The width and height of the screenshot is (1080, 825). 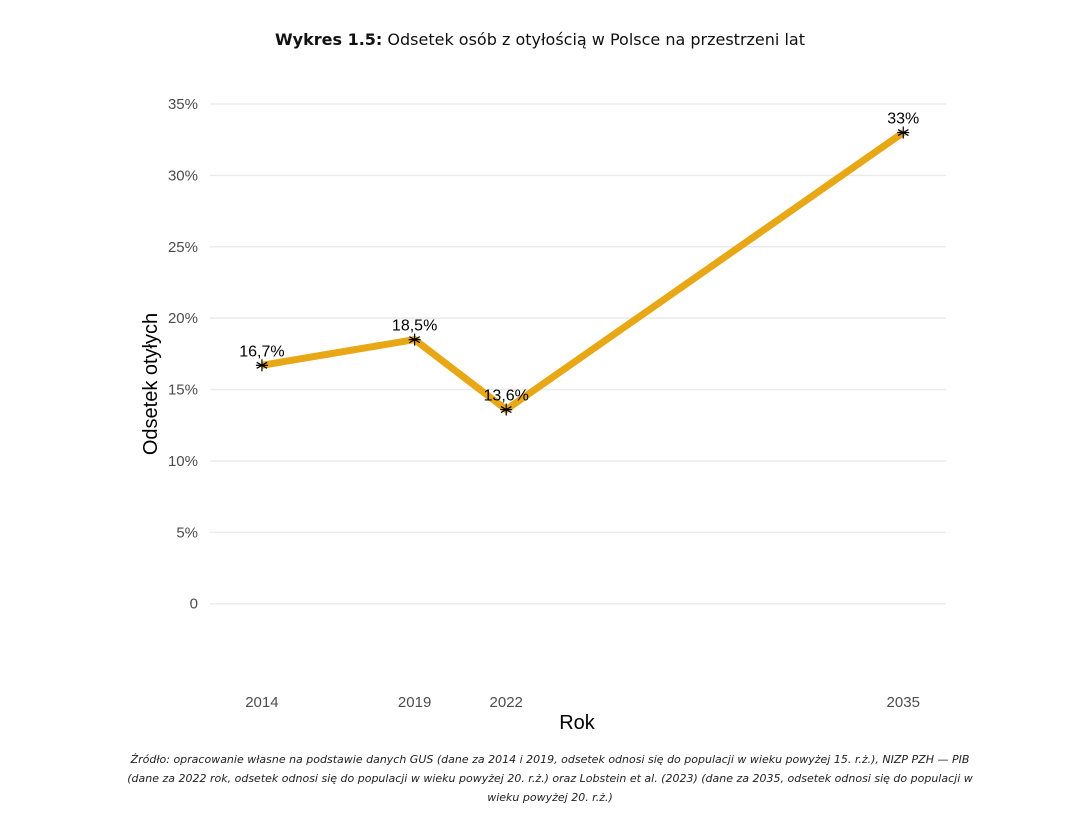 I want to click on y-tick-label: 25%, so click(x=183, y=247).